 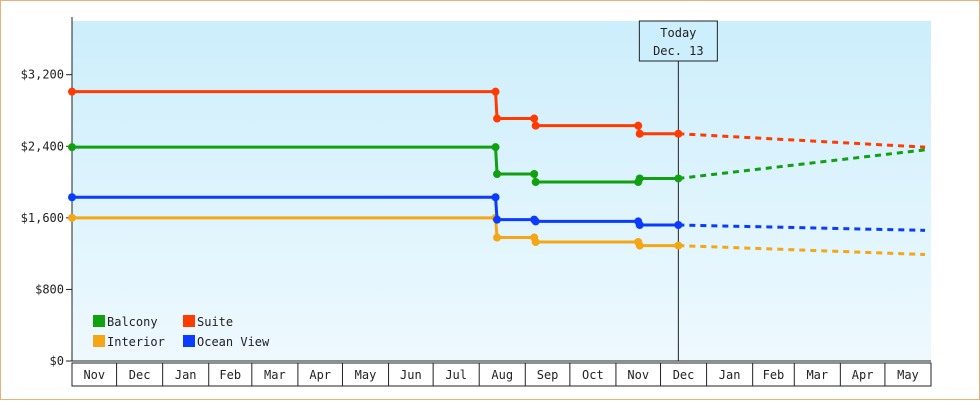 What do you see at coordinates (42, 146) in the screenshot?
I see `y-tick-label: $2,400` at bounding box center [42, 146].